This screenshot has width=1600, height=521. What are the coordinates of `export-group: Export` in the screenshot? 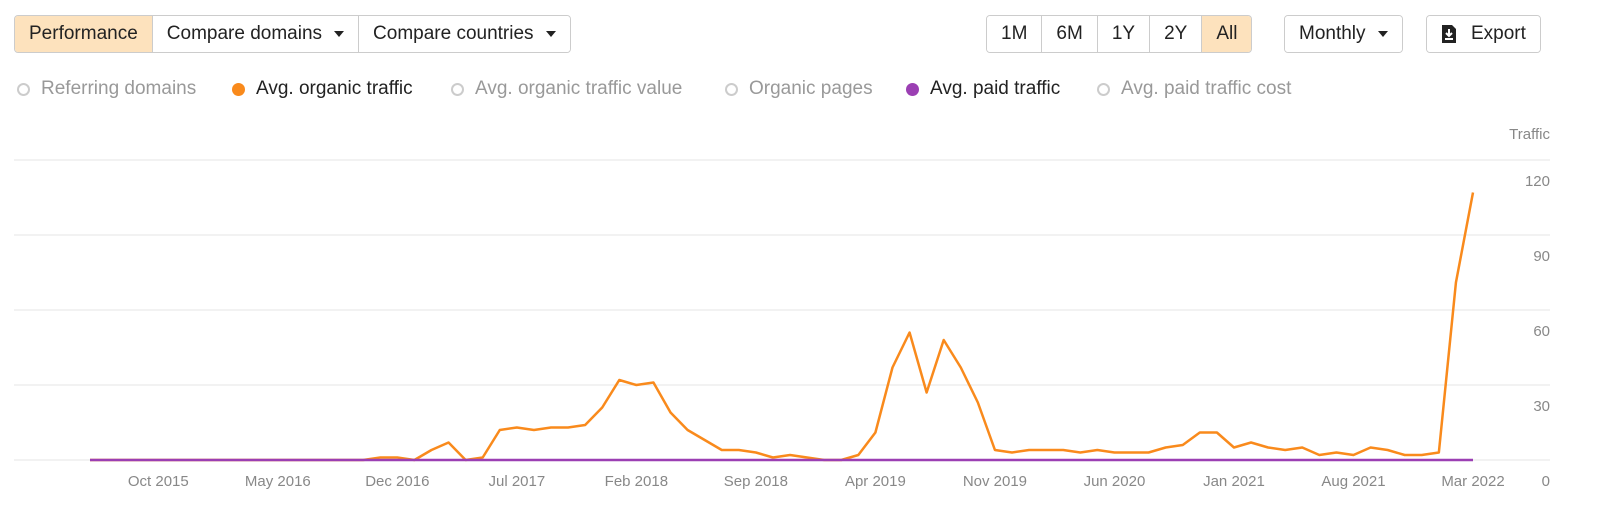 It's located at (1483, 34).